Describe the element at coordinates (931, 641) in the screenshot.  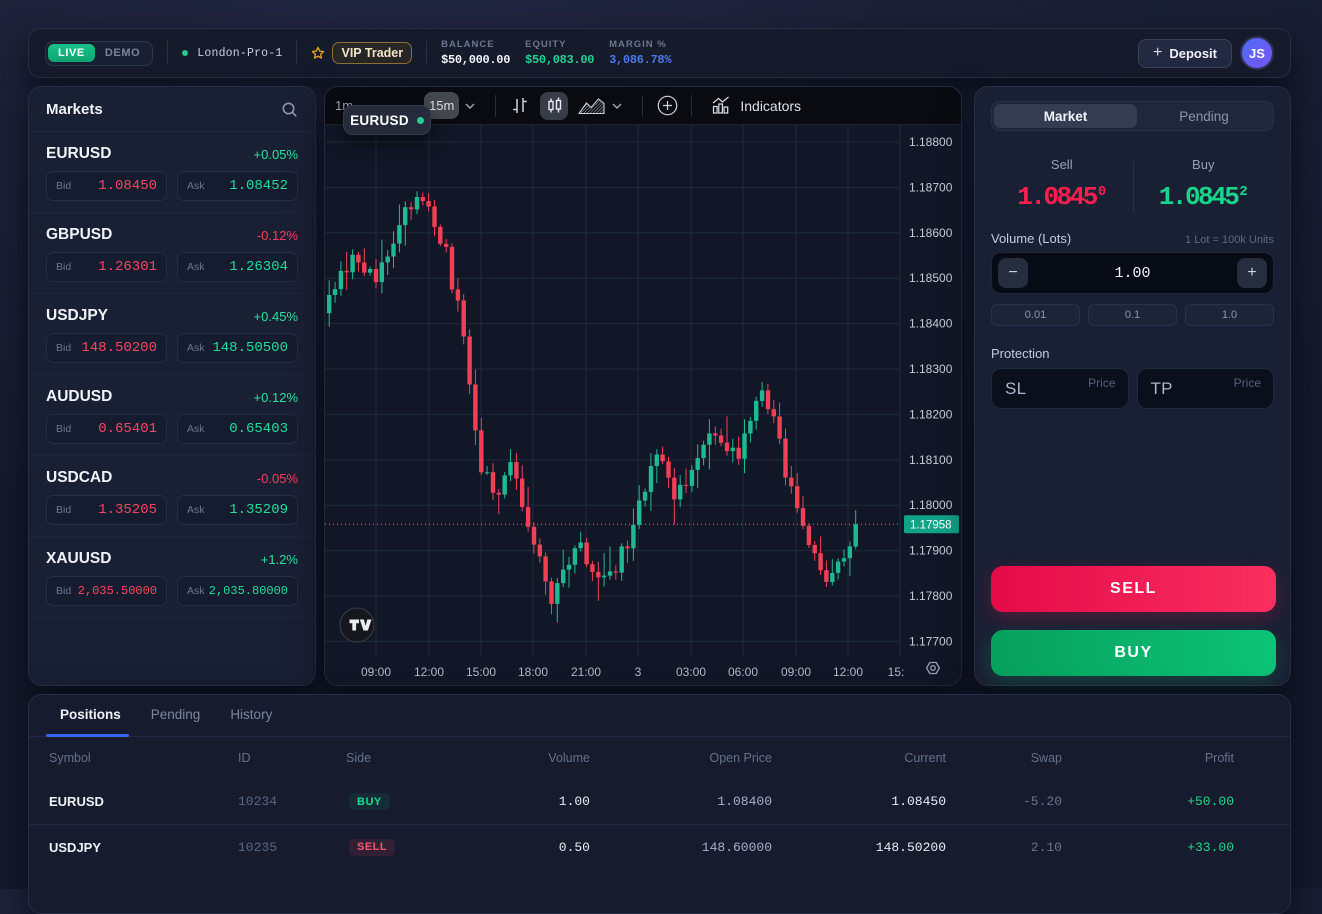
I see `svg-text: 1.17700` at that location.